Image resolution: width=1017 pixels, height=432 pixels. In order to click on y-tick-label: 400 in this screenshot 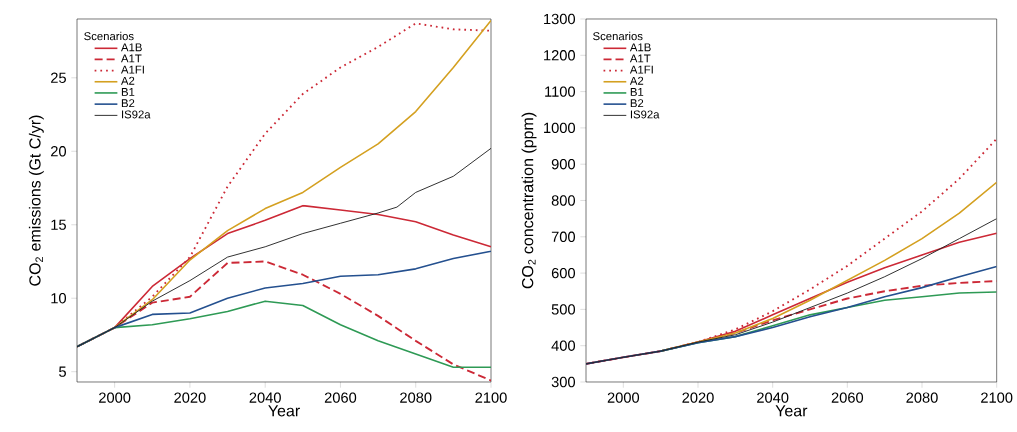, I will do `click(563, 345)`.